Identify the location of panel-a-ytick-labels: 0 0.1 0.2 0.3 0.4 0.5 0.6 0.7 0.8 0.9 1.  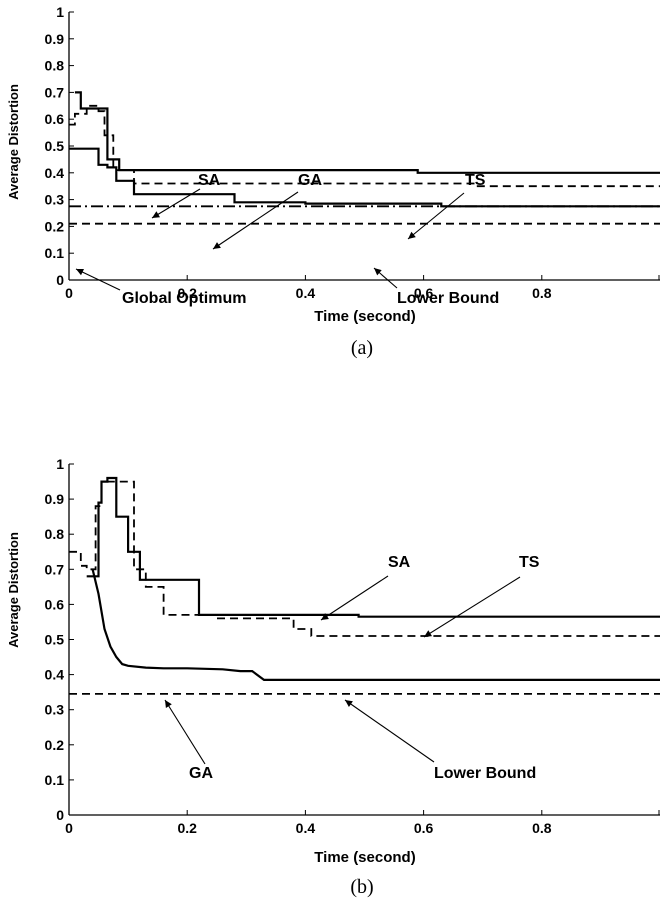
(59, 146).